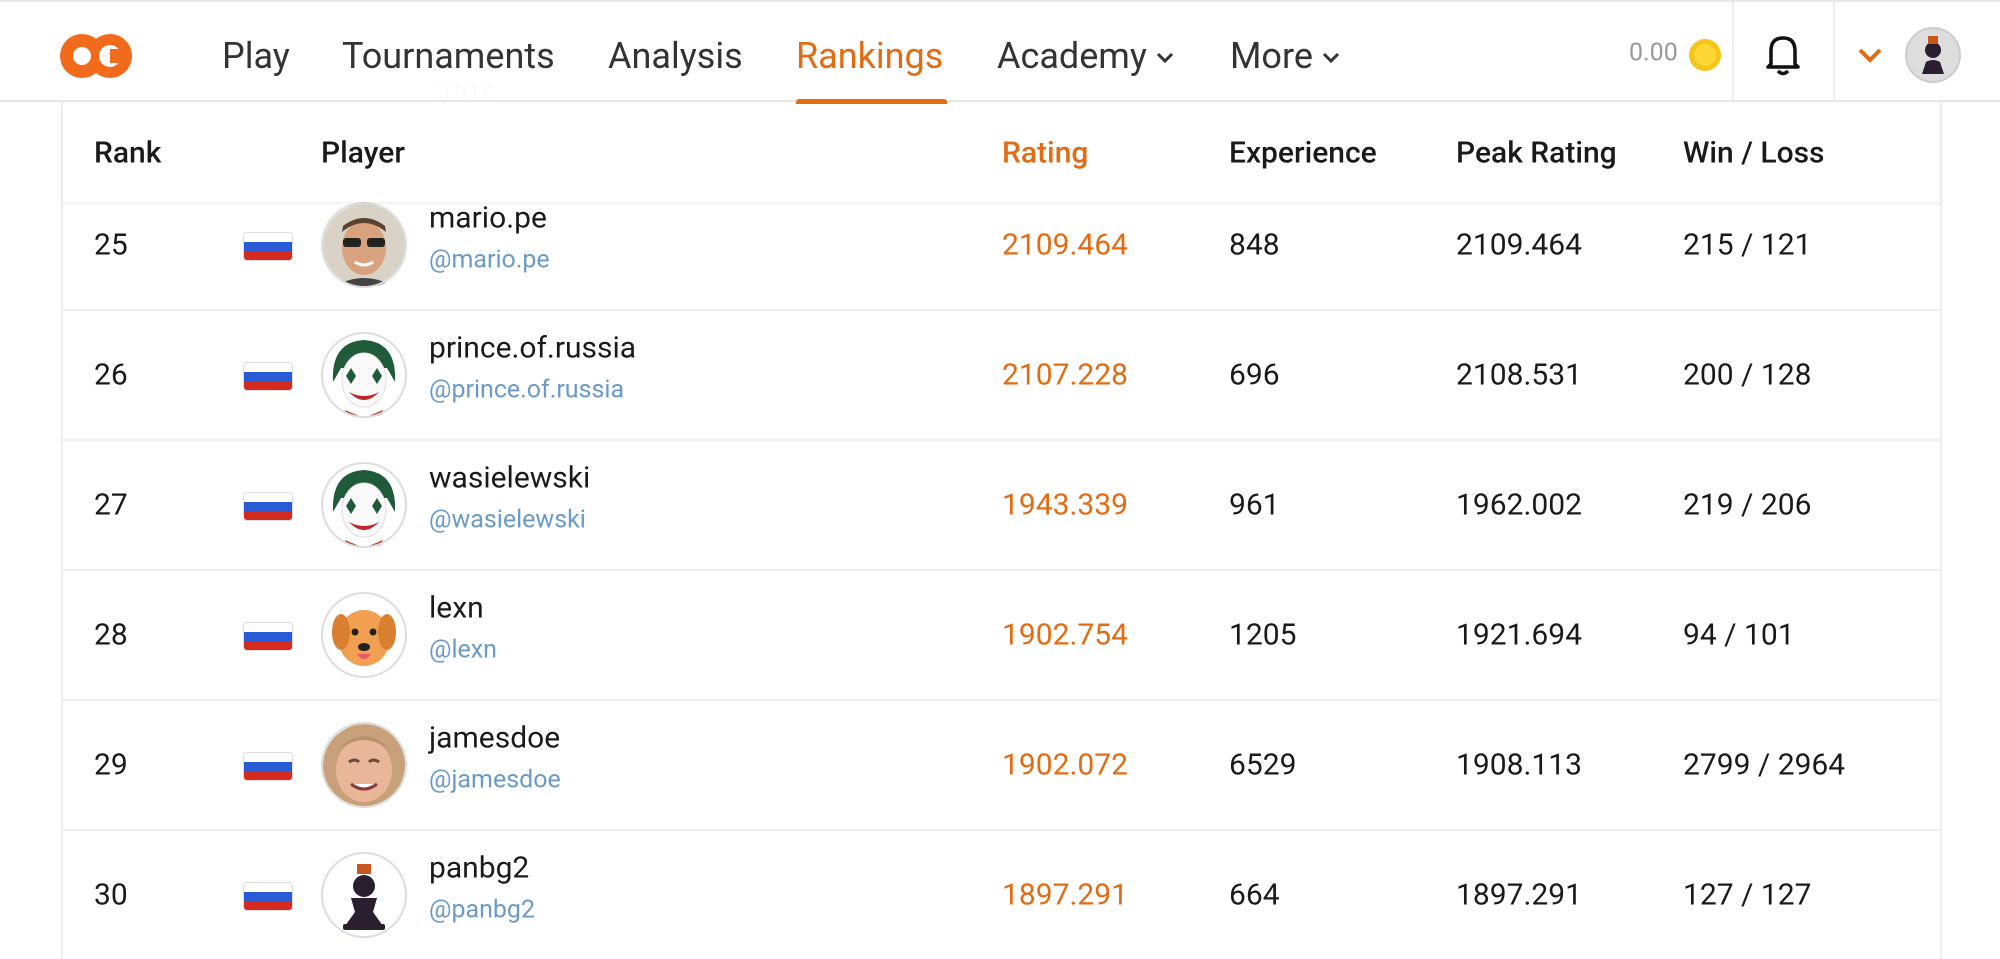 This screenshot has height=959, width=2000. Describe the element at coordinates (96, 56) in the screenshot. I see `logo` at that location.